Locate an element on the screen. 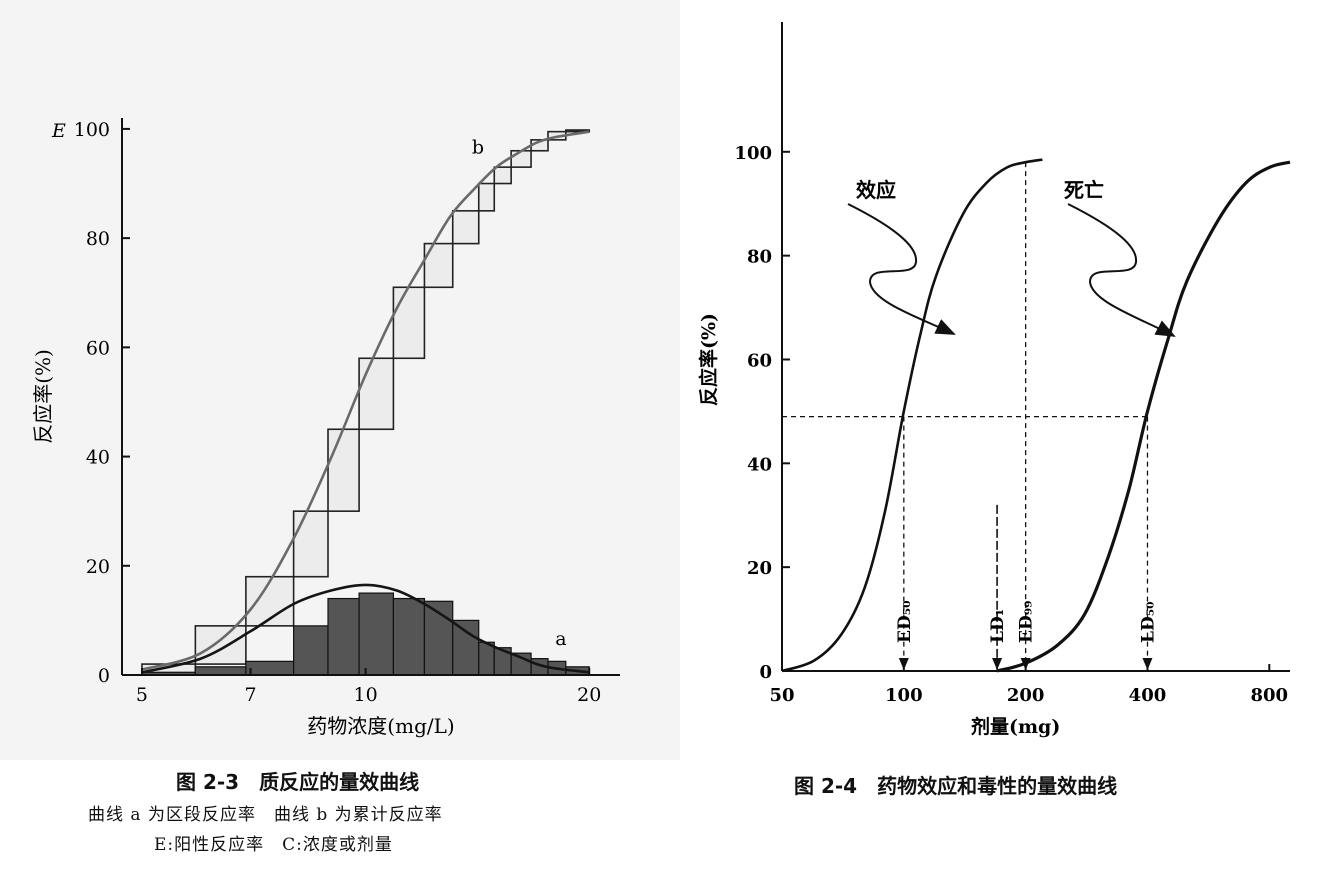 The height and width of the screenshot is (888, 1324). figure-2-3-caption-line: E:阳性反应率 C:浓度或剂量 is located at coordinates (273, 845).